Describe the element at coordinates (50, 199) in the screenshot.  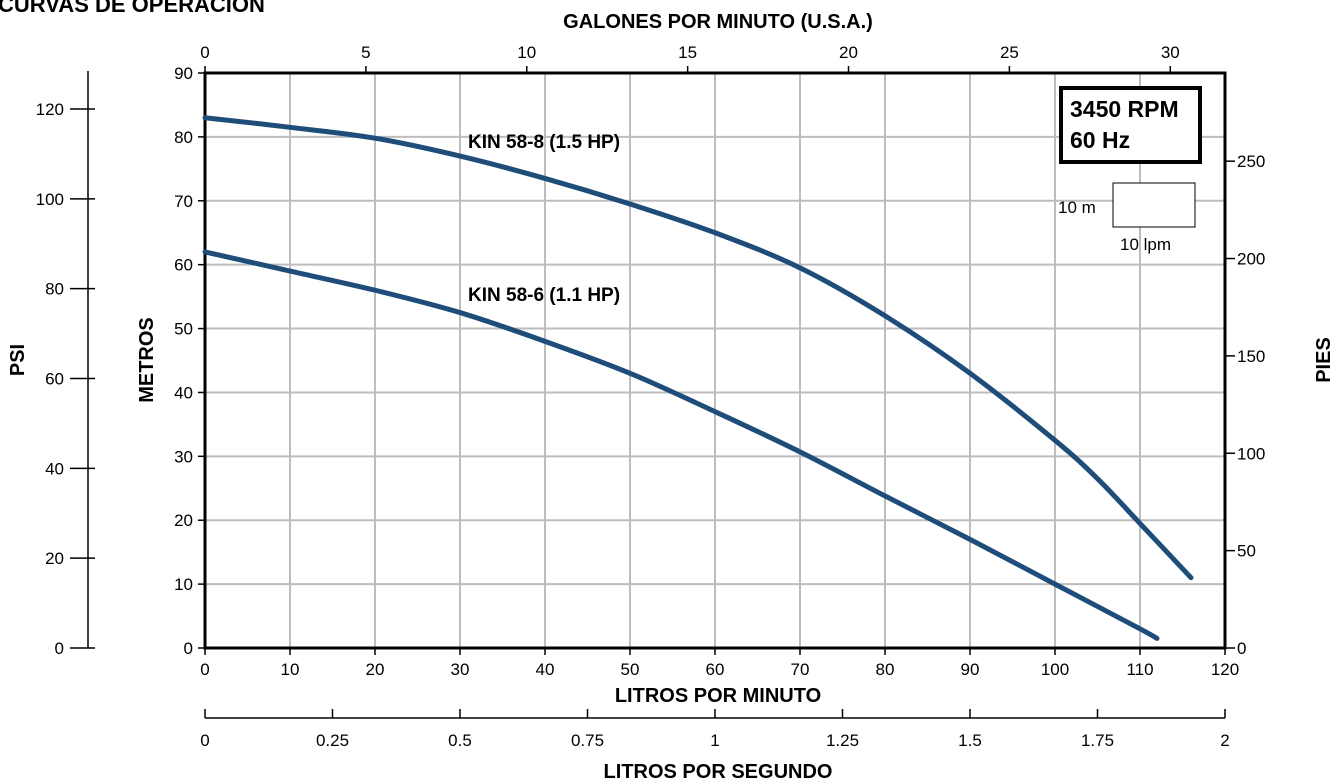
I see `psi-tick-label: 100` at that location.